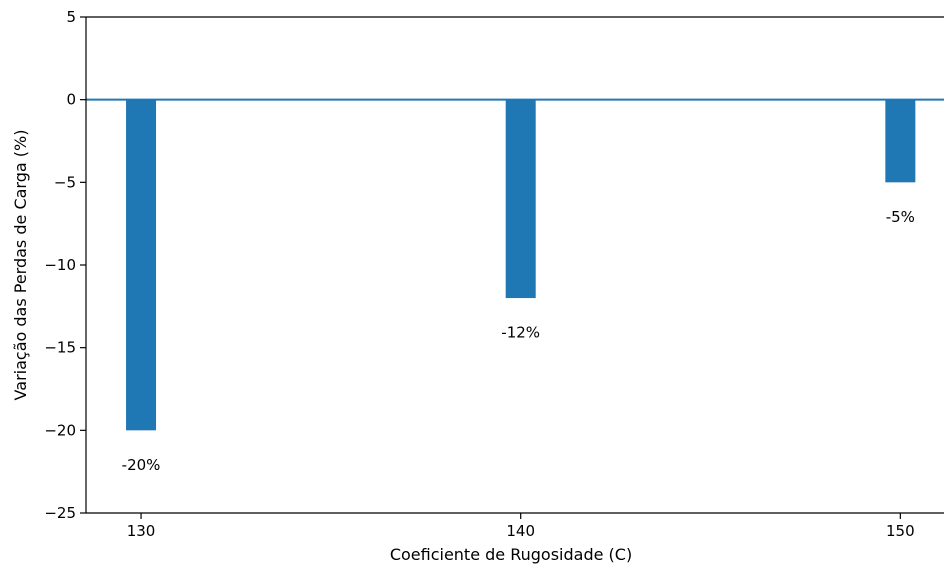  I want to click on x-tick-label: 140, so click(520, 531).